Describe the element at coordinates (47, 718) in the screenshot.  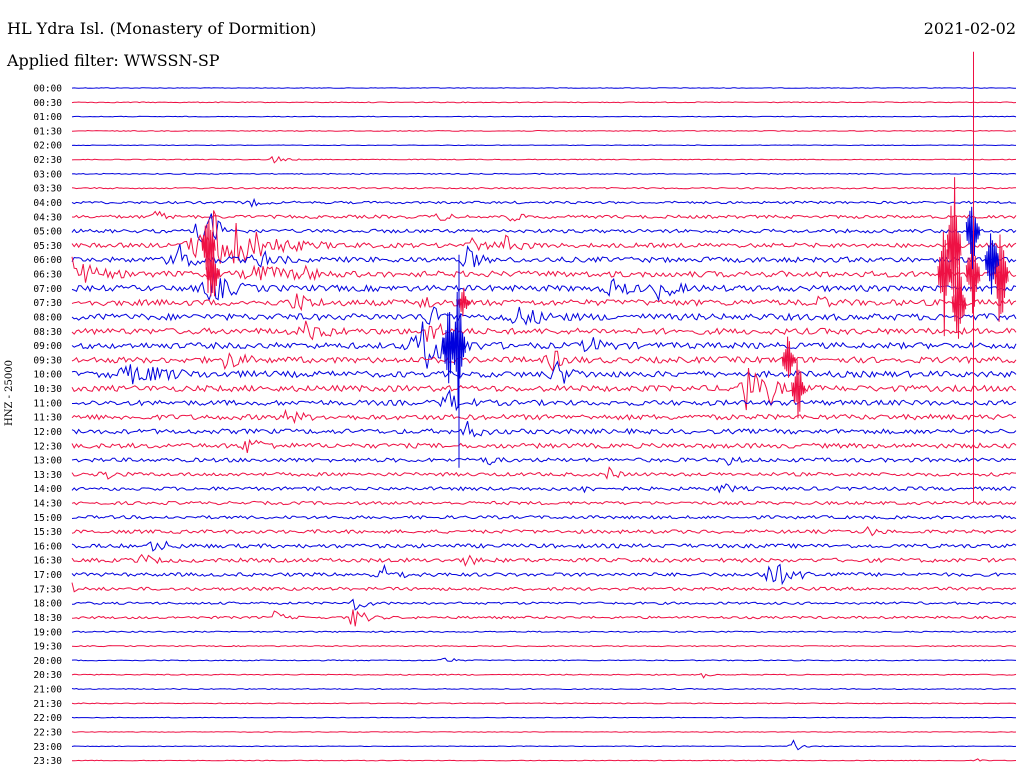
I see `trace-time-label: 22:00` at that location.